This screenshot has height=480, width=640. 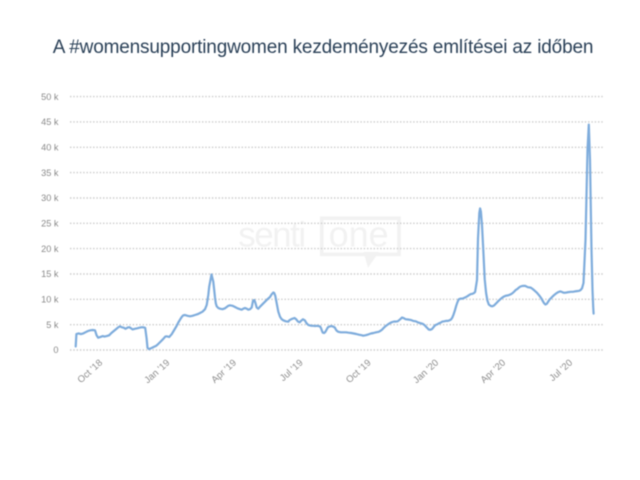 What do you see at coordinates (50, 198) in the screenshot?
I see `svg-text: 30 k` at bounding box center [50, 198].